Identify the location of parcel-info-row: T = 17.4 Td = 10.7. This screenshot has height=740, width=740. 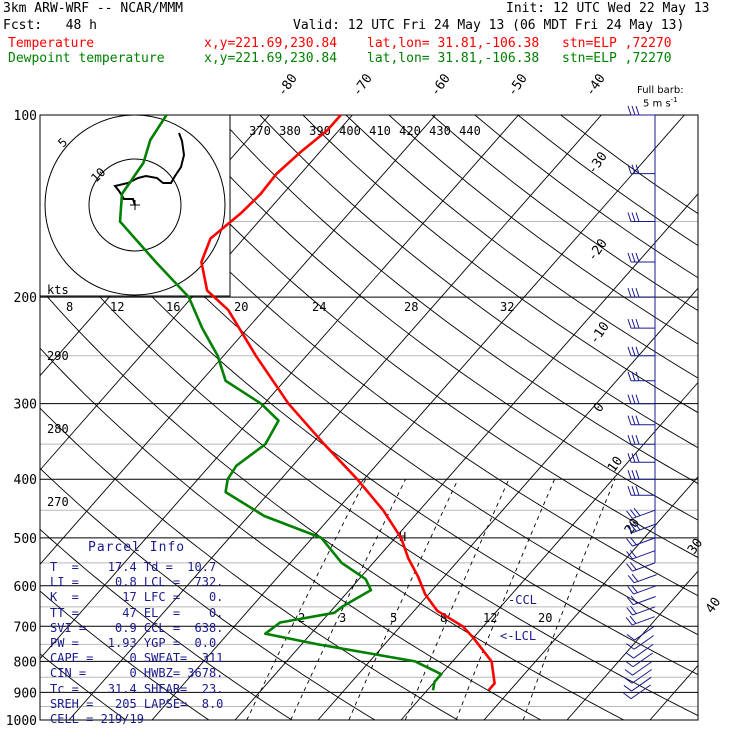
(133, 567).